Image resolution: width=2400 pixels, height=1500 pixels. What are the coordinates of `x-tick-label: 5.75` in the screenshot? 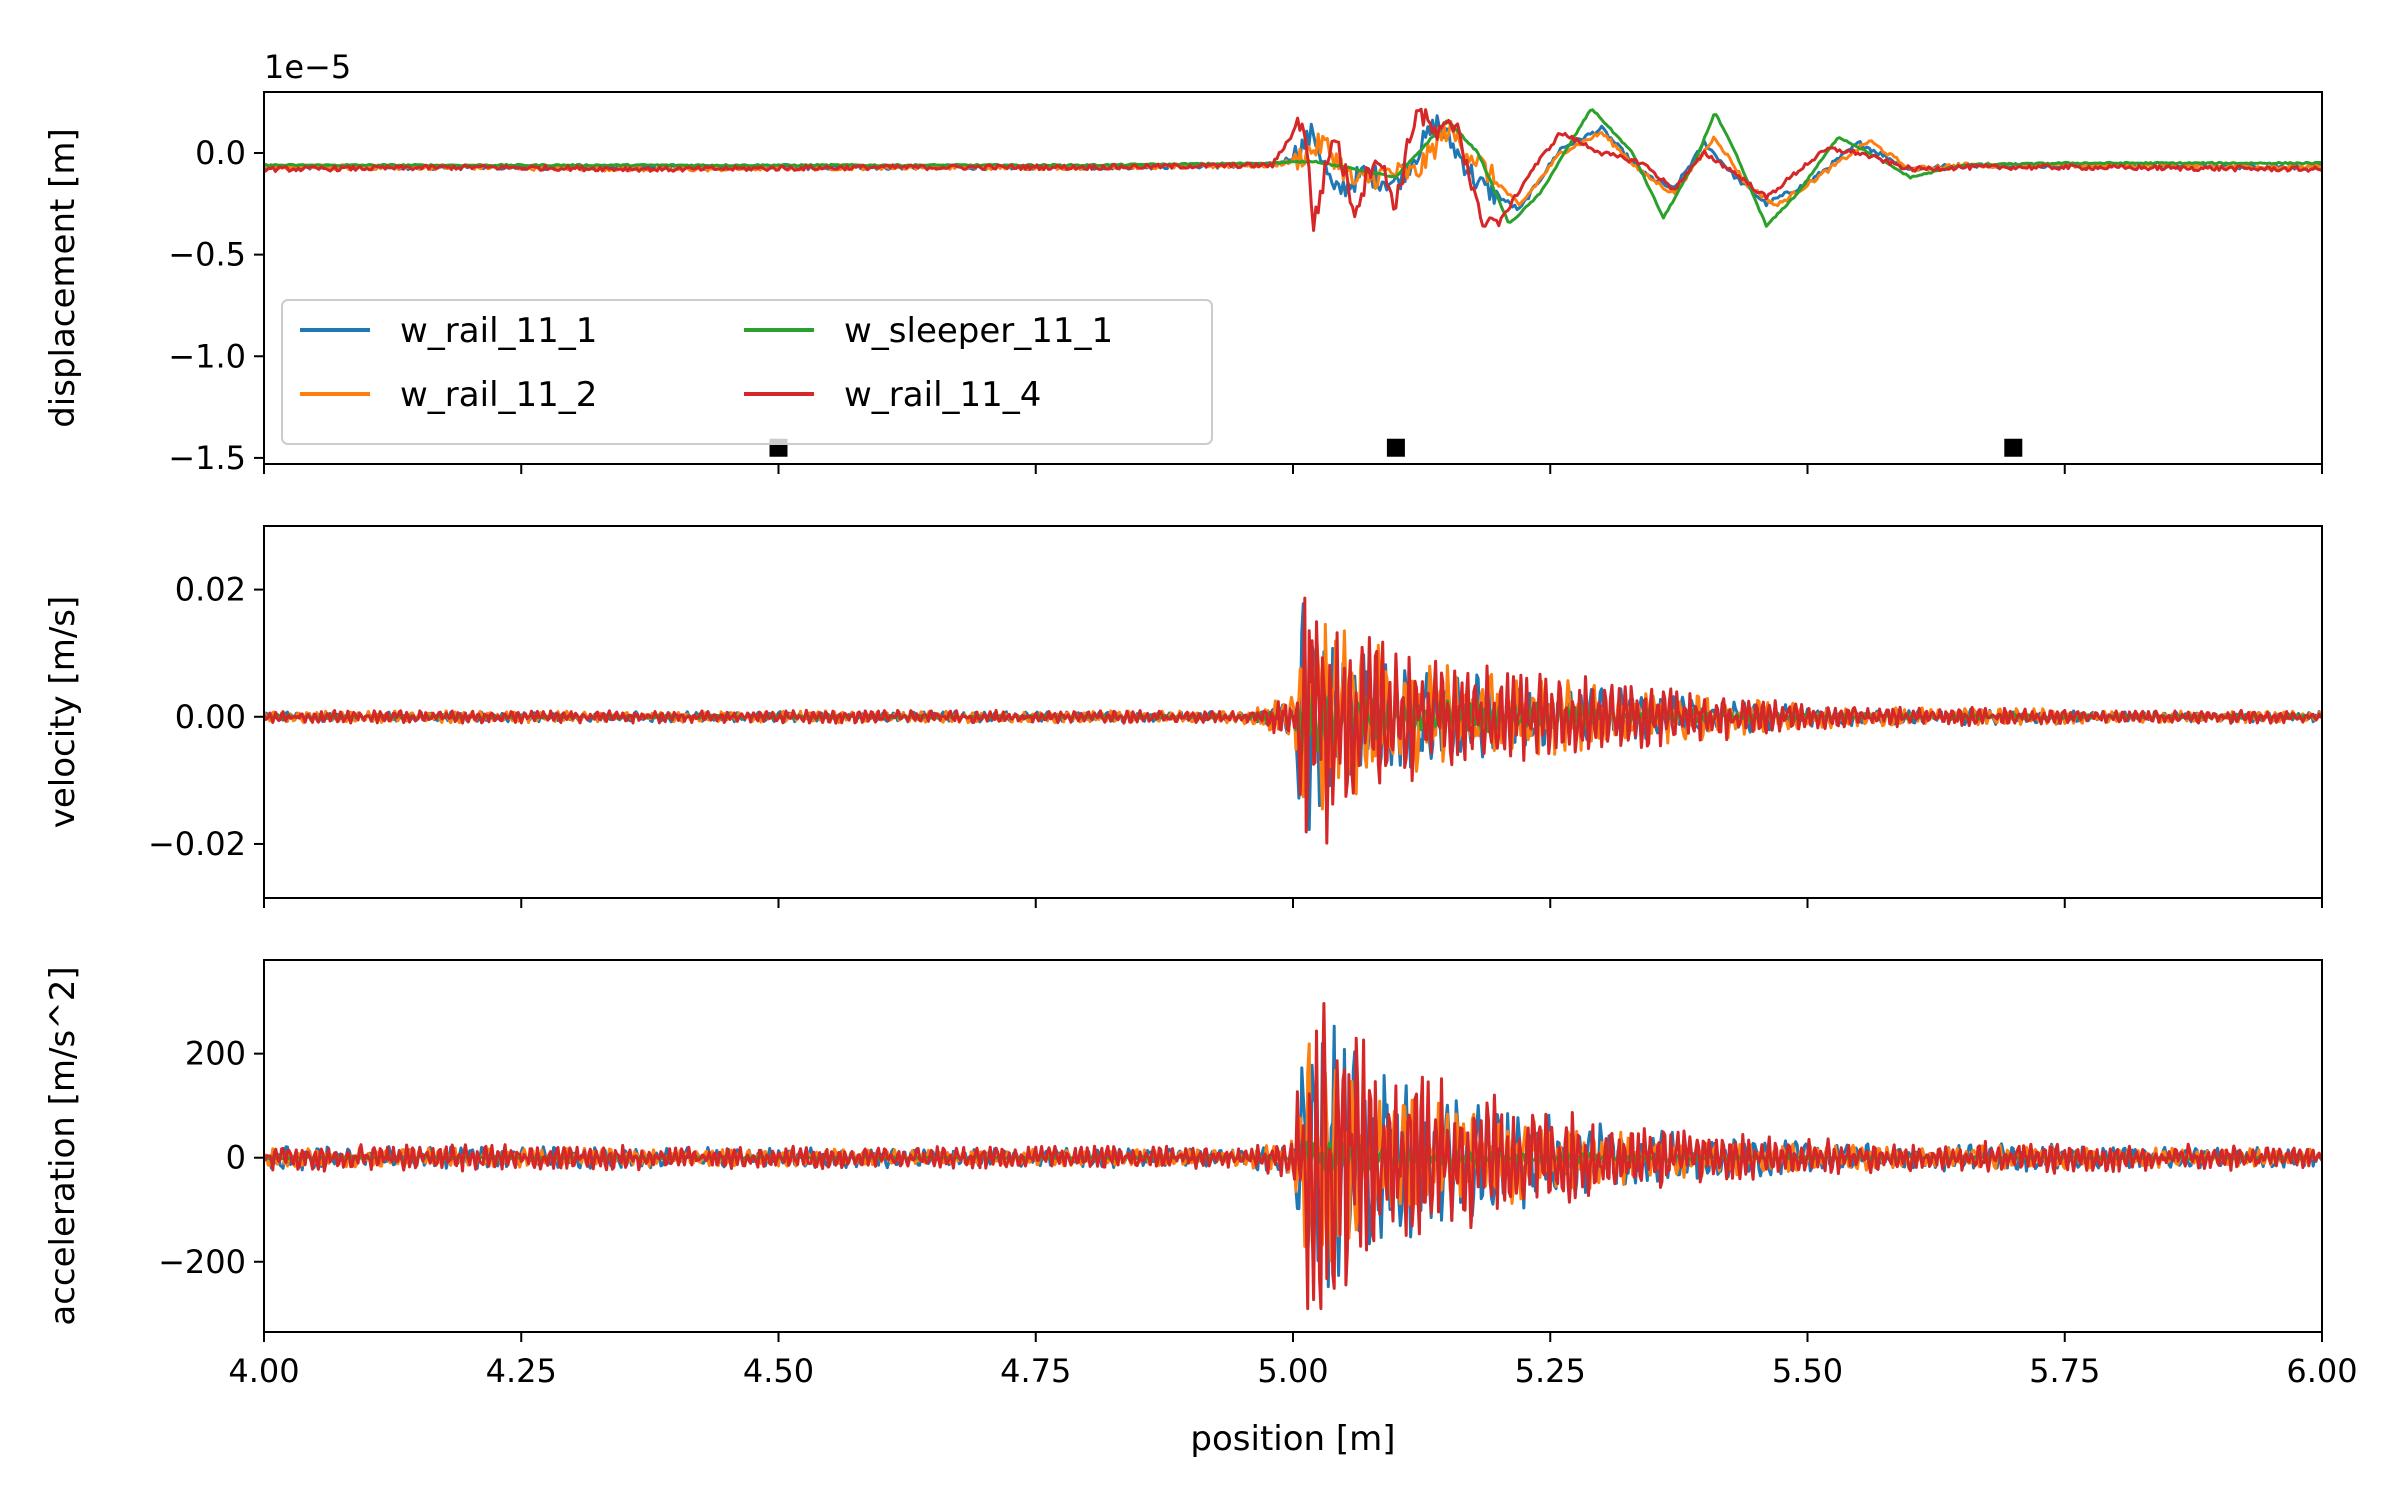 It's located at (2064, 1371).